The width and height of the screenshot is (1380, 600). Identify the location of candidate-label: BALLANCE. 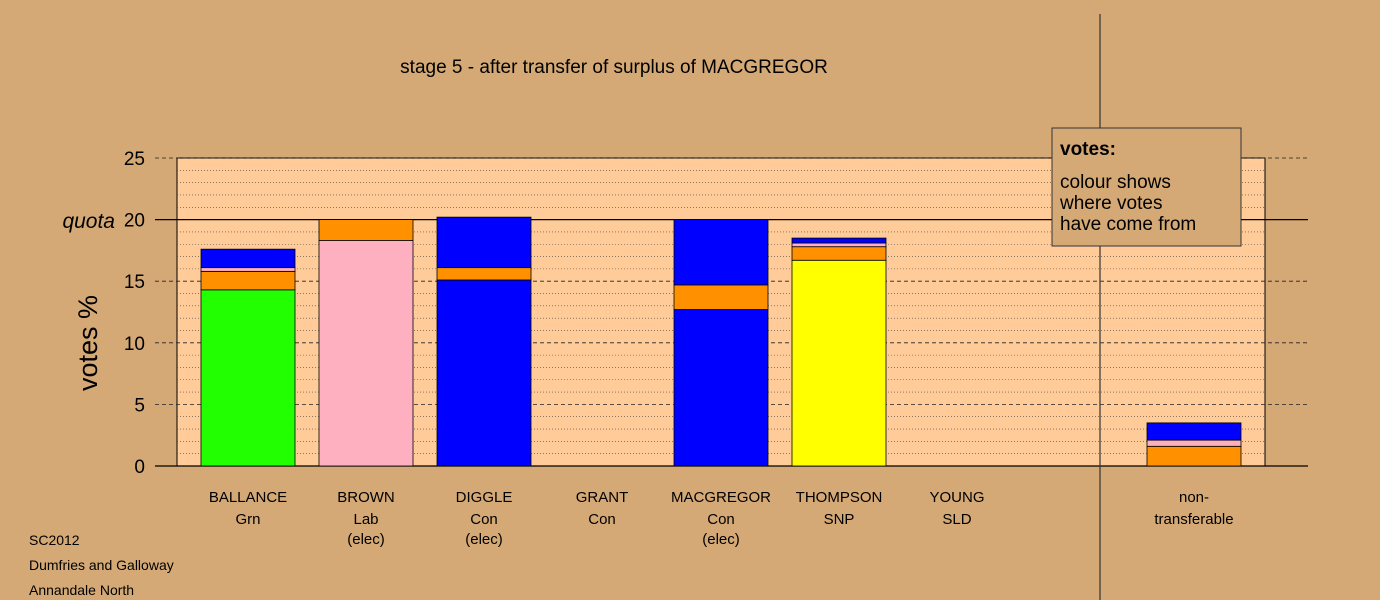
(248, 497).